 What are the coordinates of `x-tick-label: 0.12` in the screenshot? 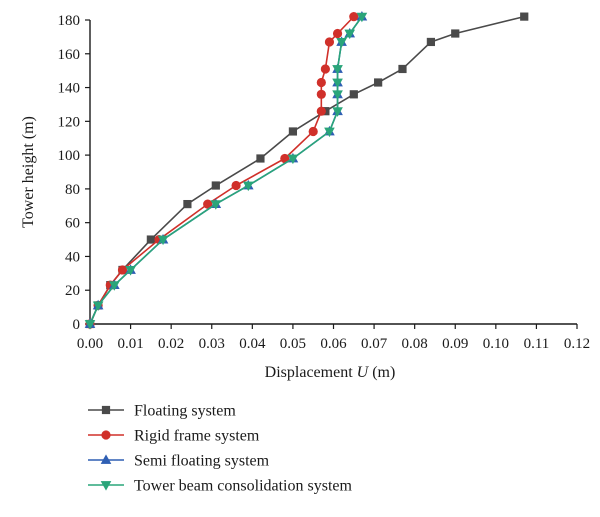 It's located at (577, 344).